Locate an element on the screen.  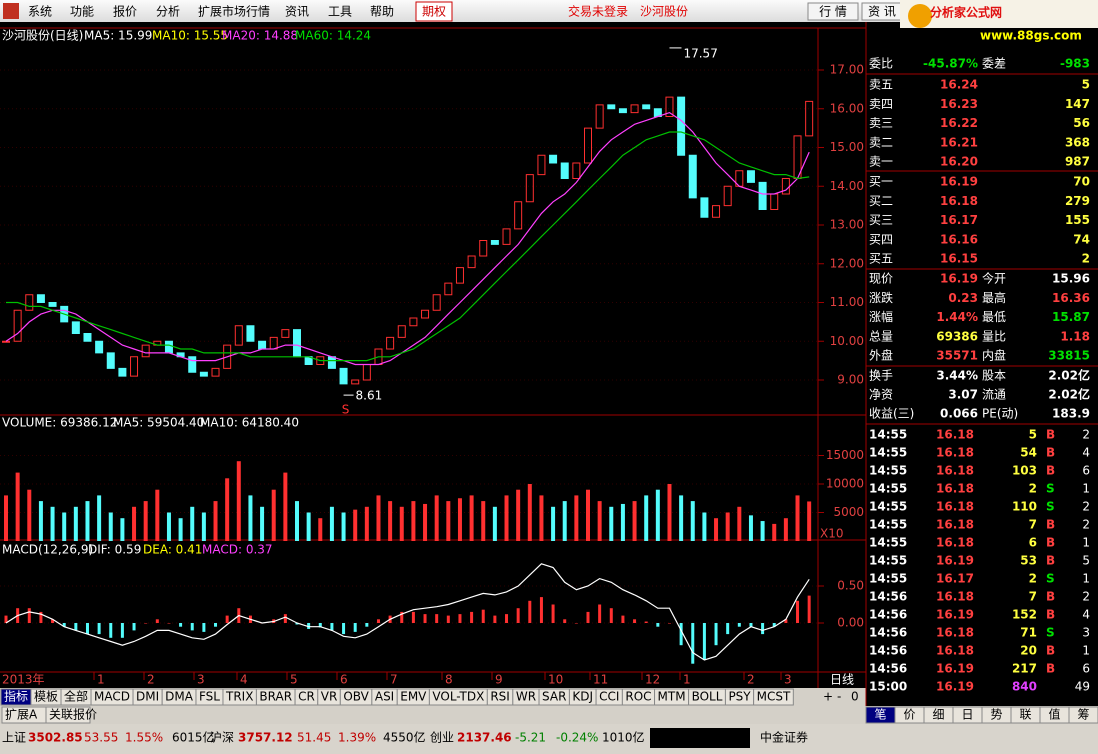
quote-label: 收益(三) is located at coordinates (891, 414).